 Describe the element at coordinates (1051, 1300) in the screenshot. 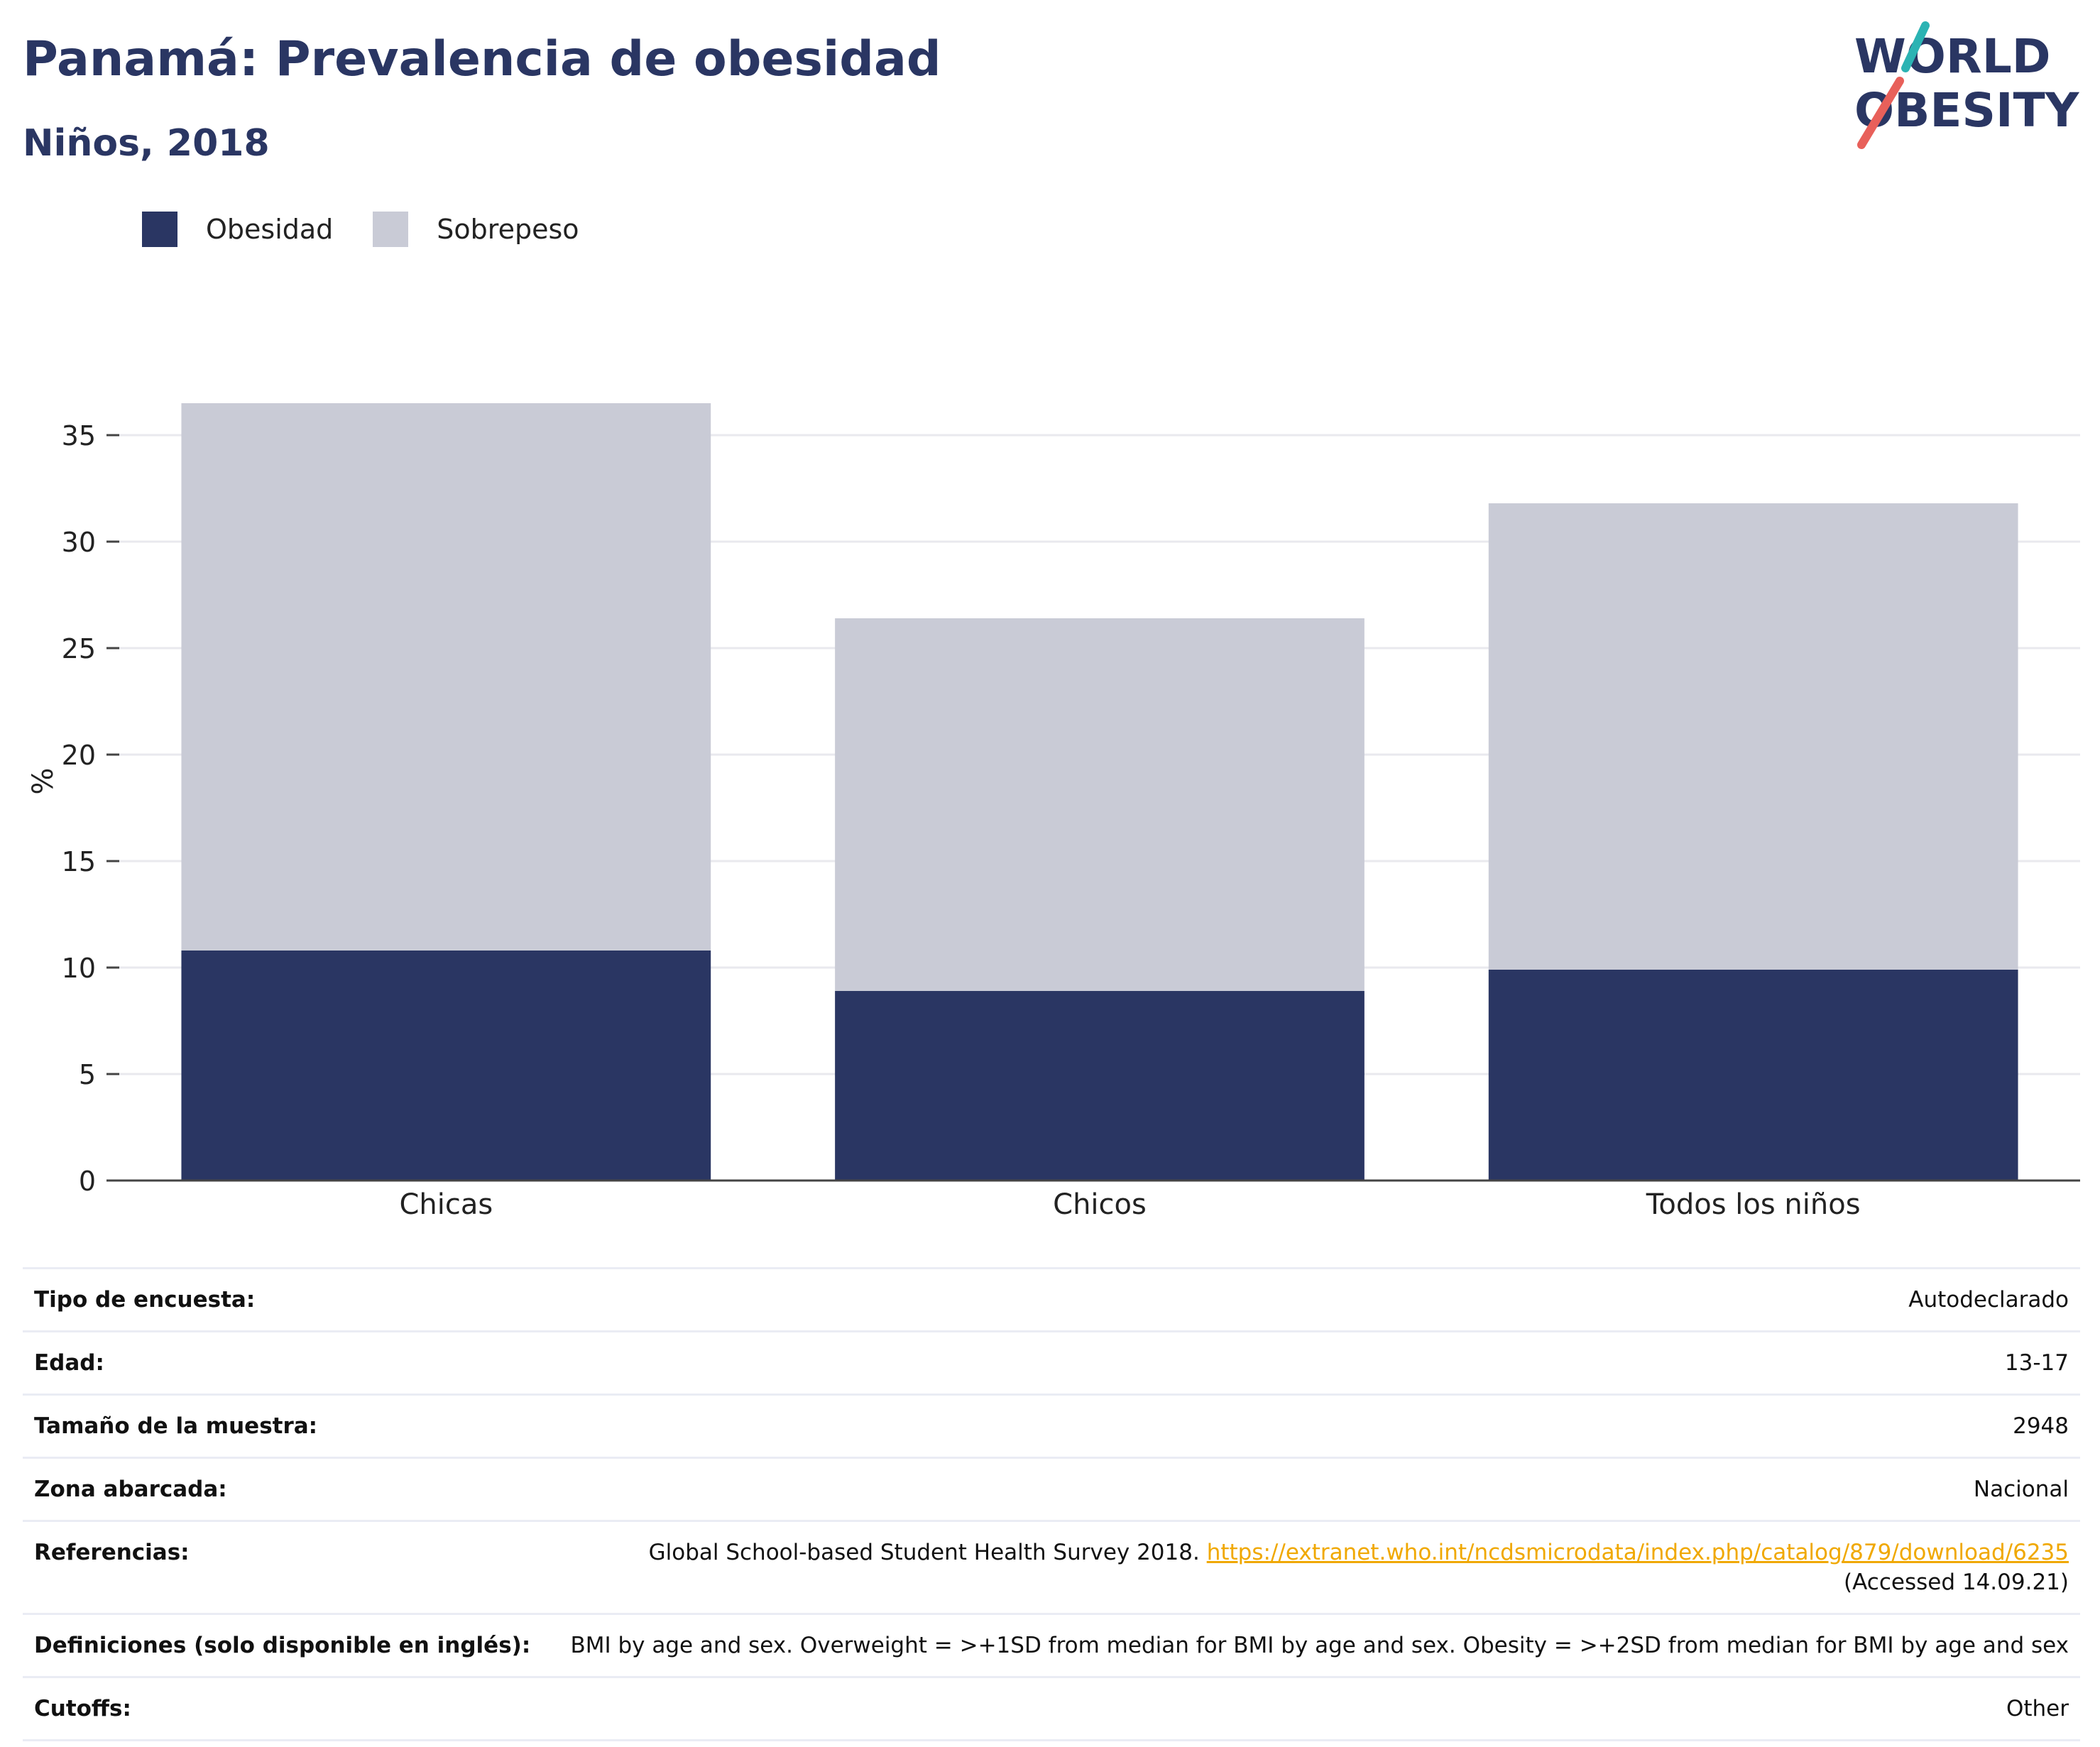

I see `info-row-survey-type: Tipo de encuesta: Autodeclarado` at that location.